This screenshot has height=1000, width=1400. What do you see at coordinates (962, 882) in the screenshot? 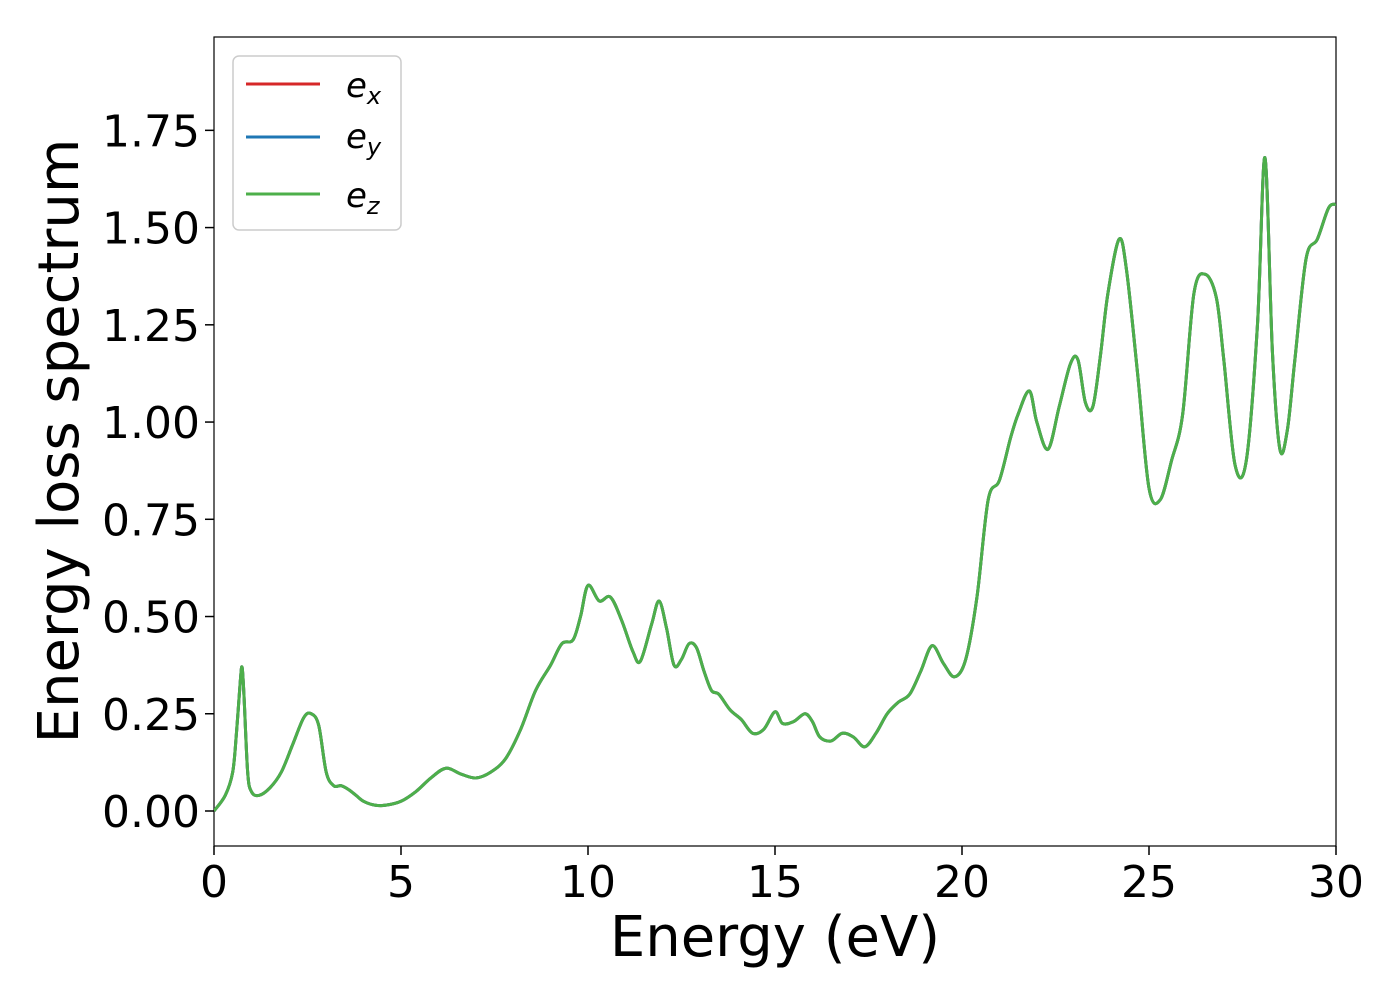
I see `x-tick-label: 20` at bounding box center [962, 882].